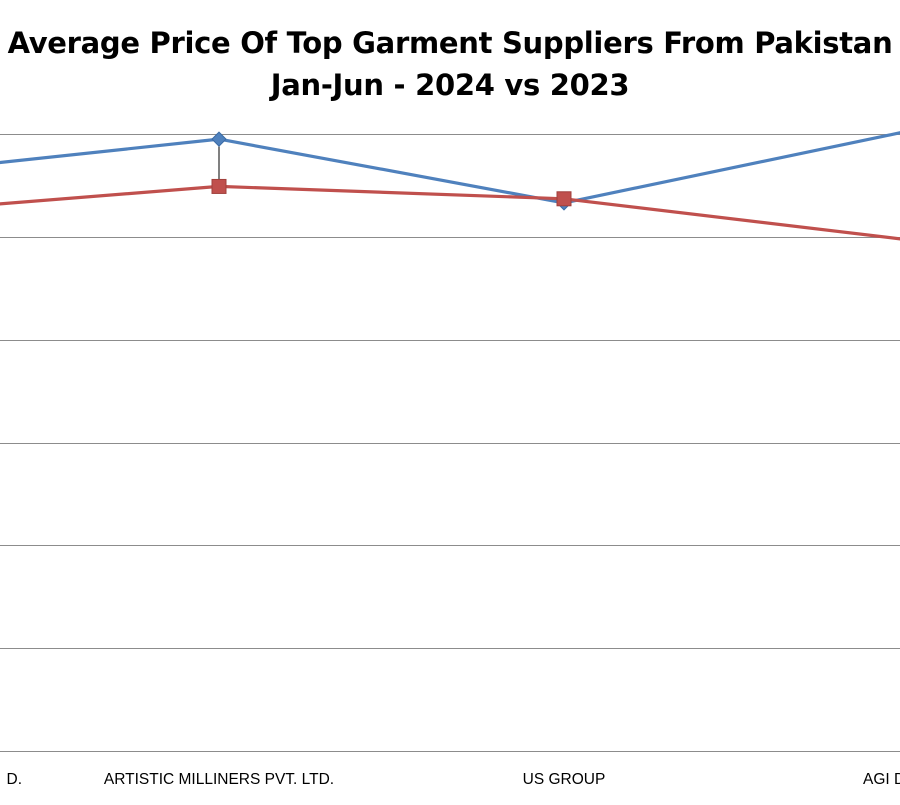  I want to click on x-tick-label-2: US GROUP, so click(564, 779).